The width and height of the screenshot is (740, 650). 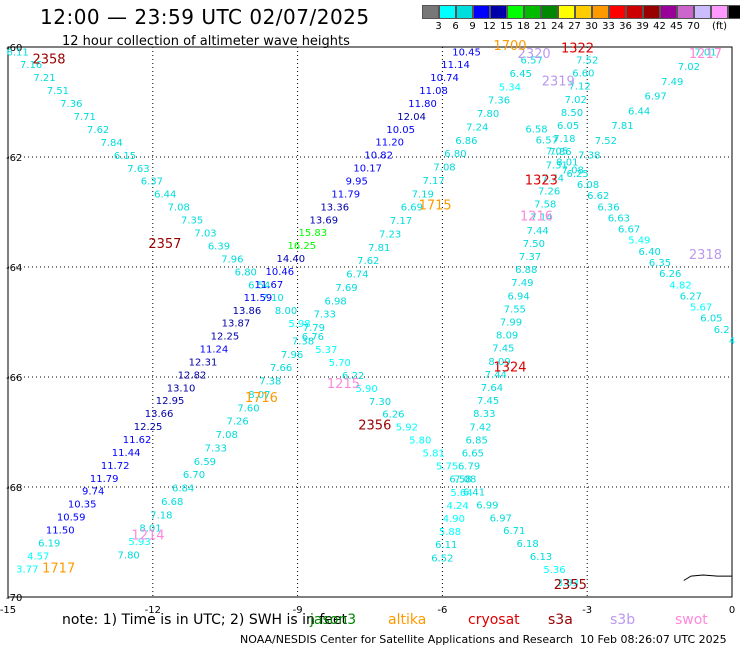 I want to click on wave-height-value: 6.99, so click(x=487, y=505).